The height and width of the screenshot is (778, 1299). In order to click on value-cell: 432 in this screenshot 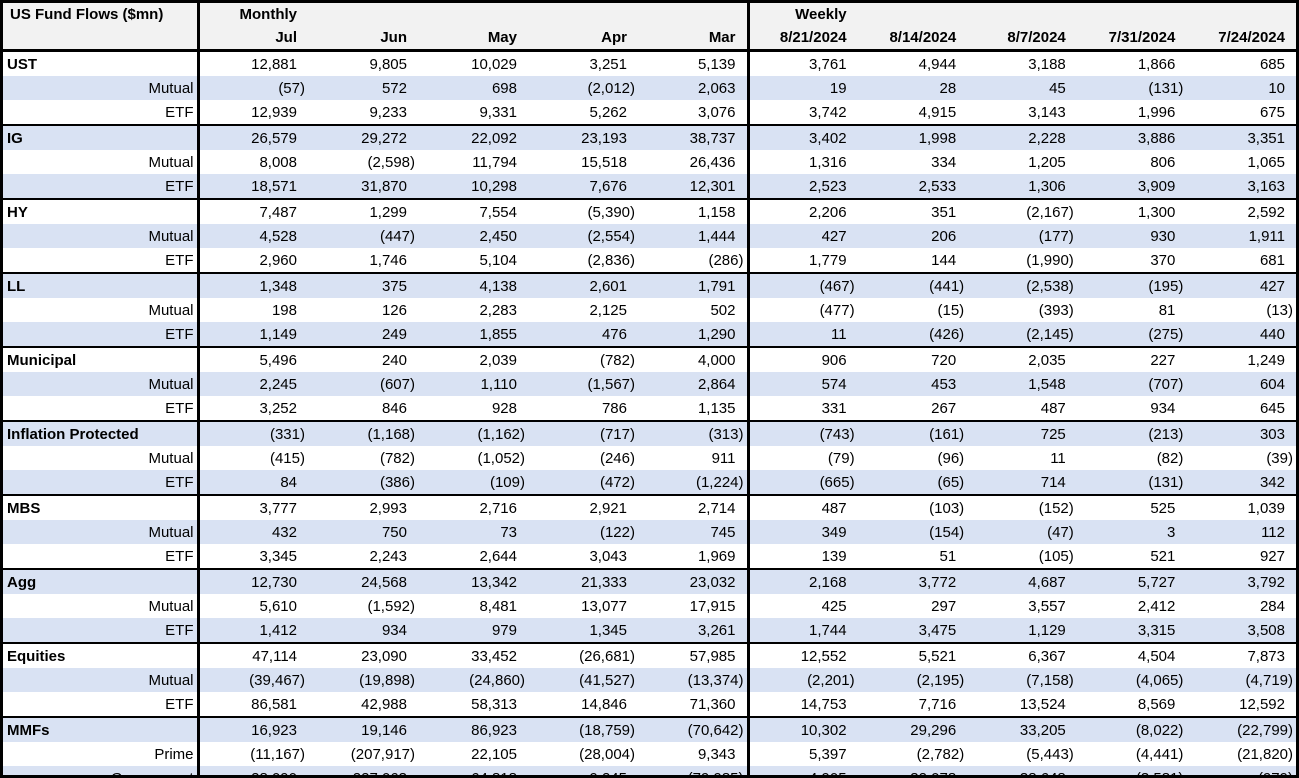, I will do `click(284, 532)`.